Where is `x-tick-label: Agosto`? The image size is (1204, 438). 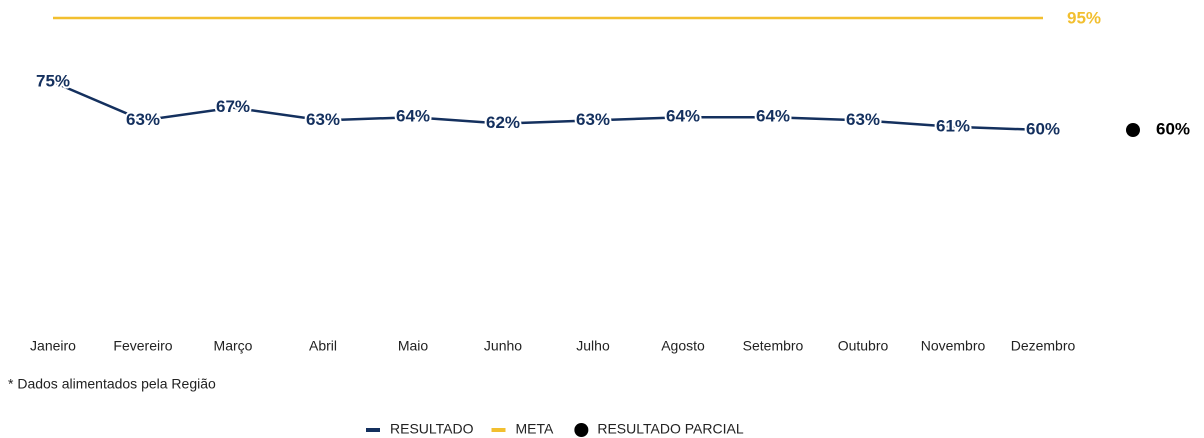
x-tick-label: Agosto is located at coordinates (683, 346).